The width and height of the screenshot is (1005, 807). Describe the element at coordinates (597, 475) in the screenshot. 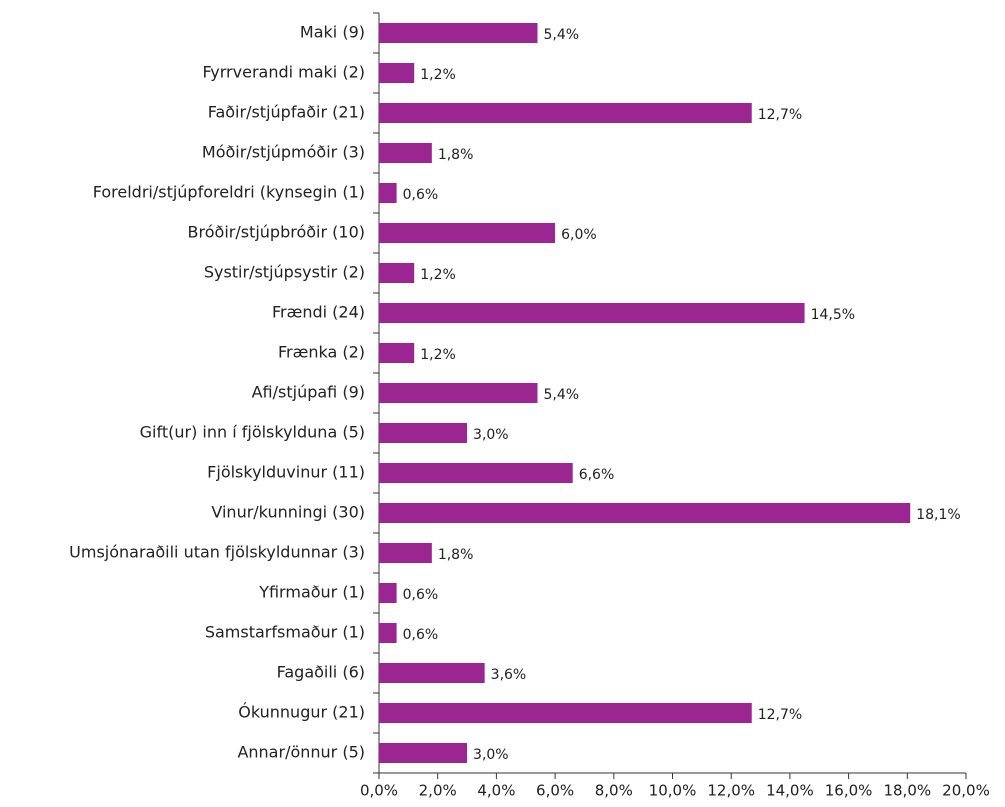

I see `value-label: 6,6%` at that location.